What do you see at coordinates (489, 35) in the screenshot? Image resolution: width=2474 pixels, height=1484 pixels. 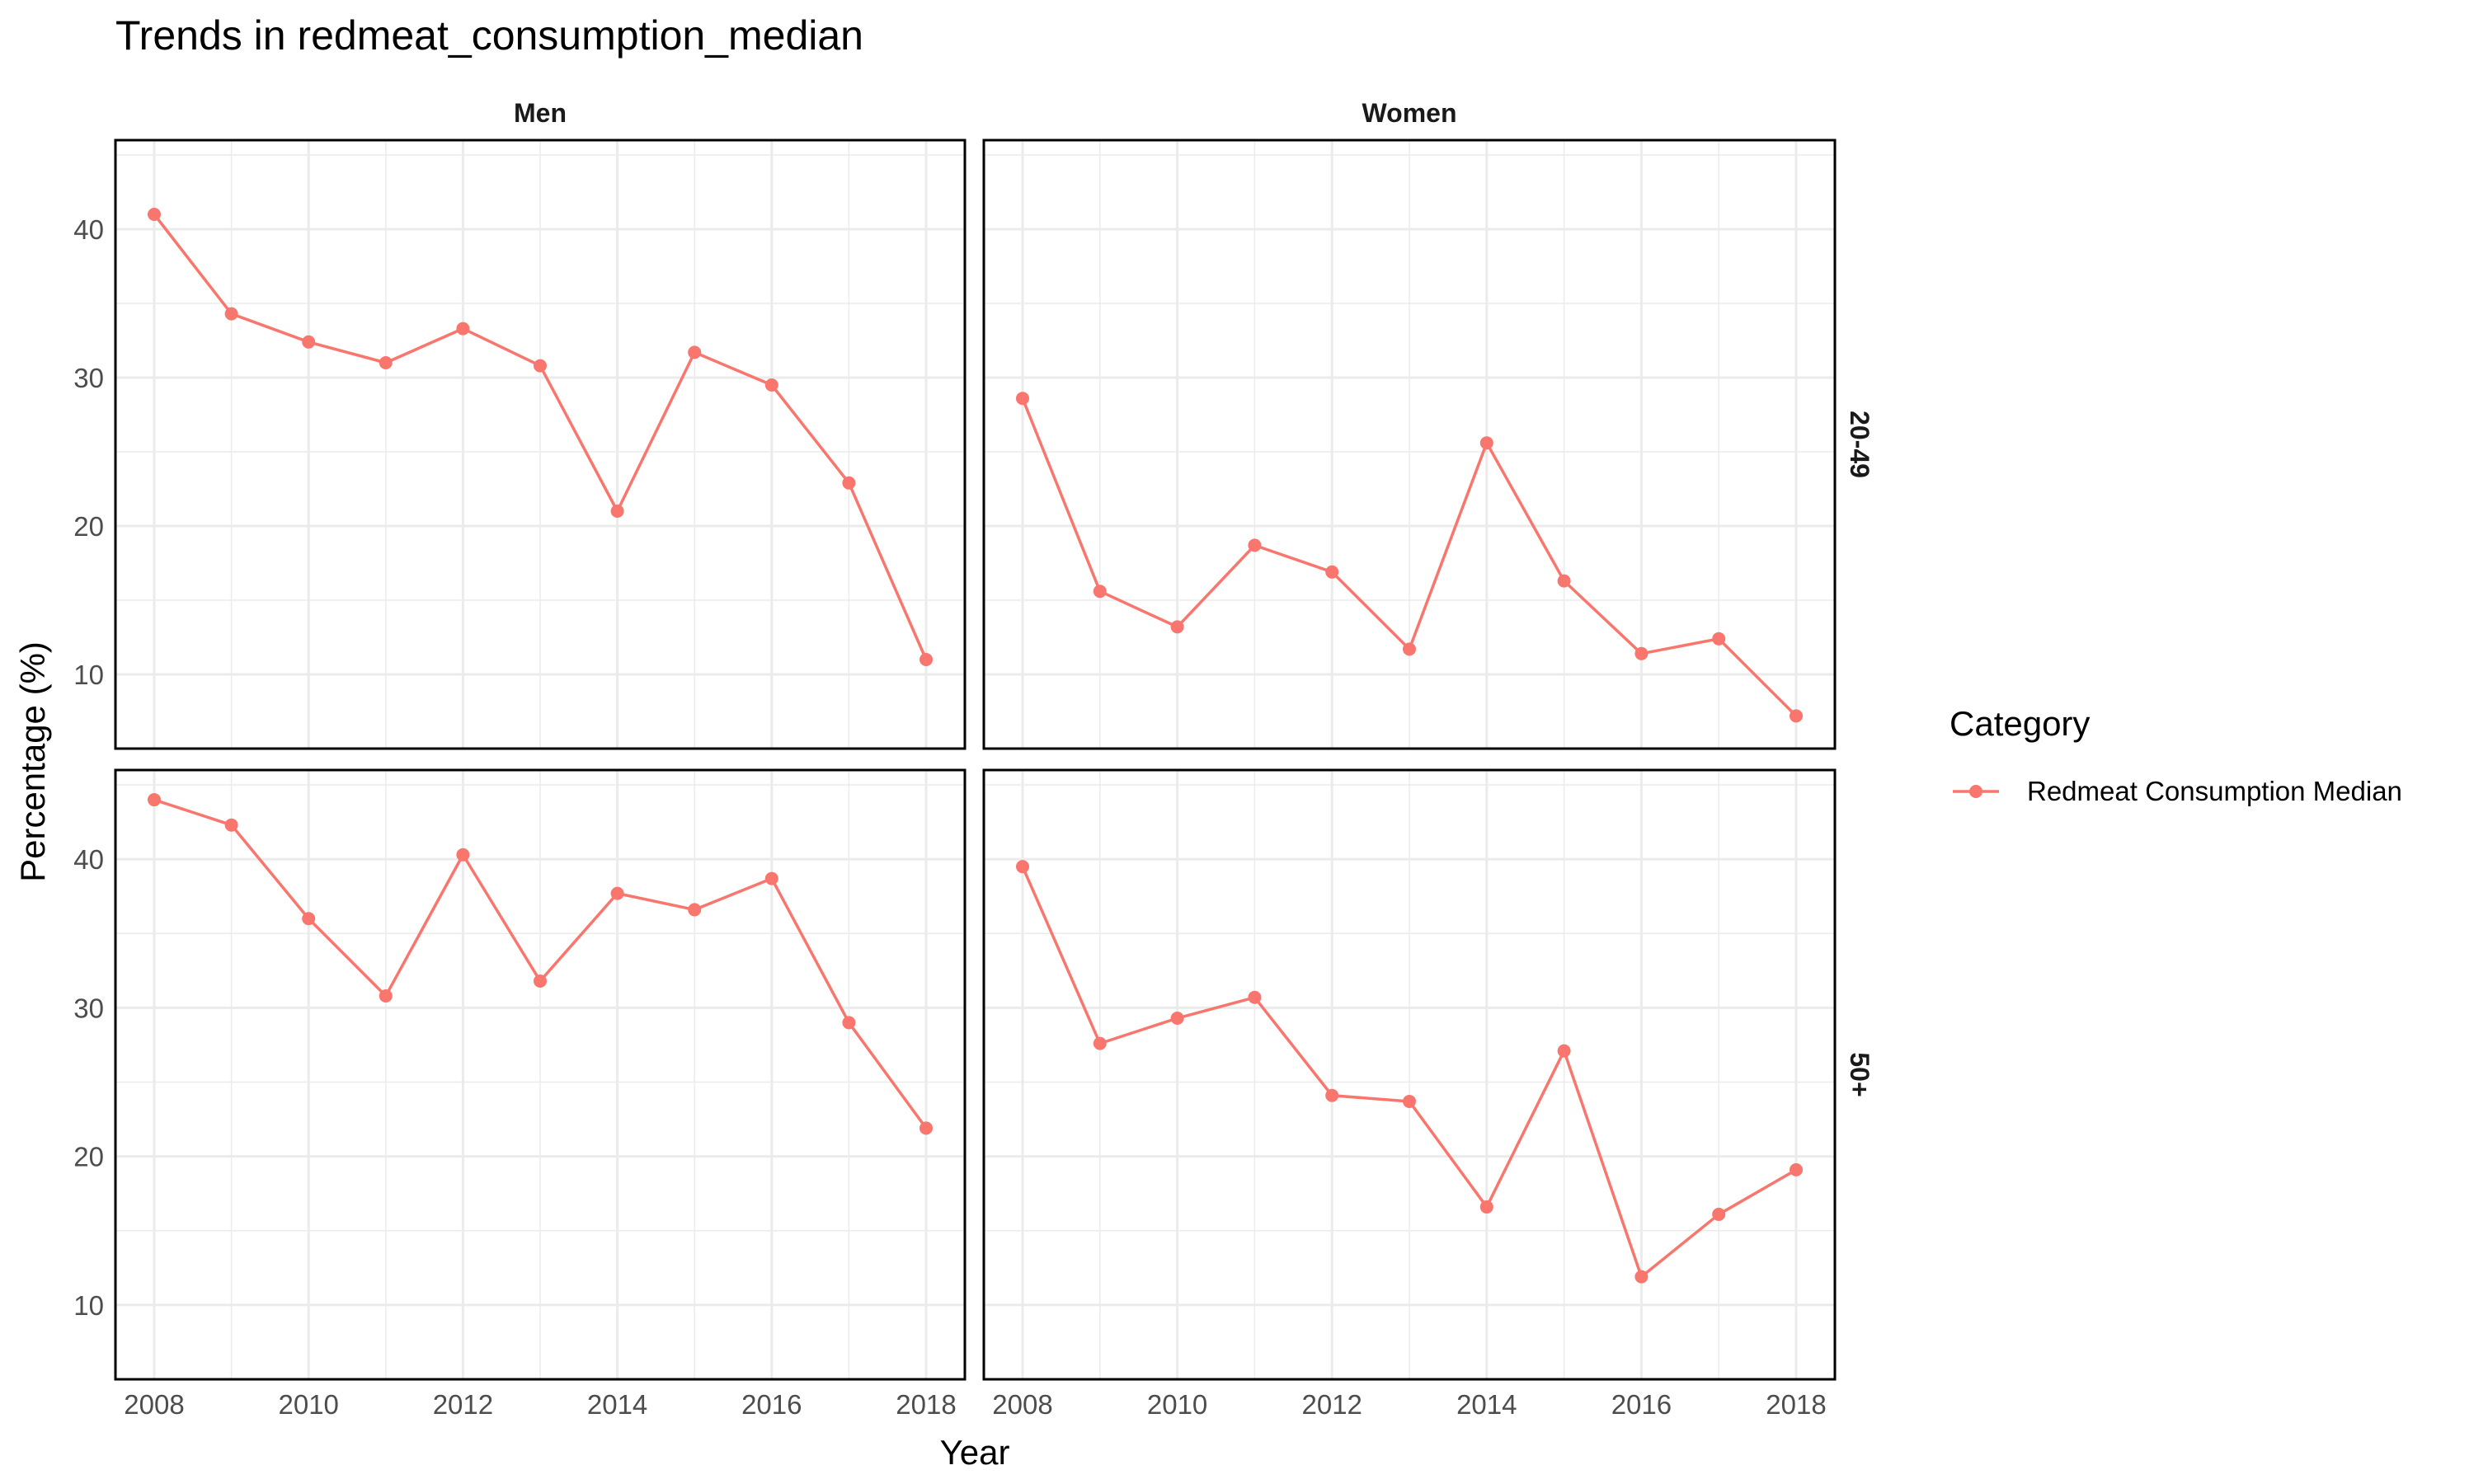 I see `chart-title: Trends in redmeat_consumption_median` at bounding box center [489, 35].